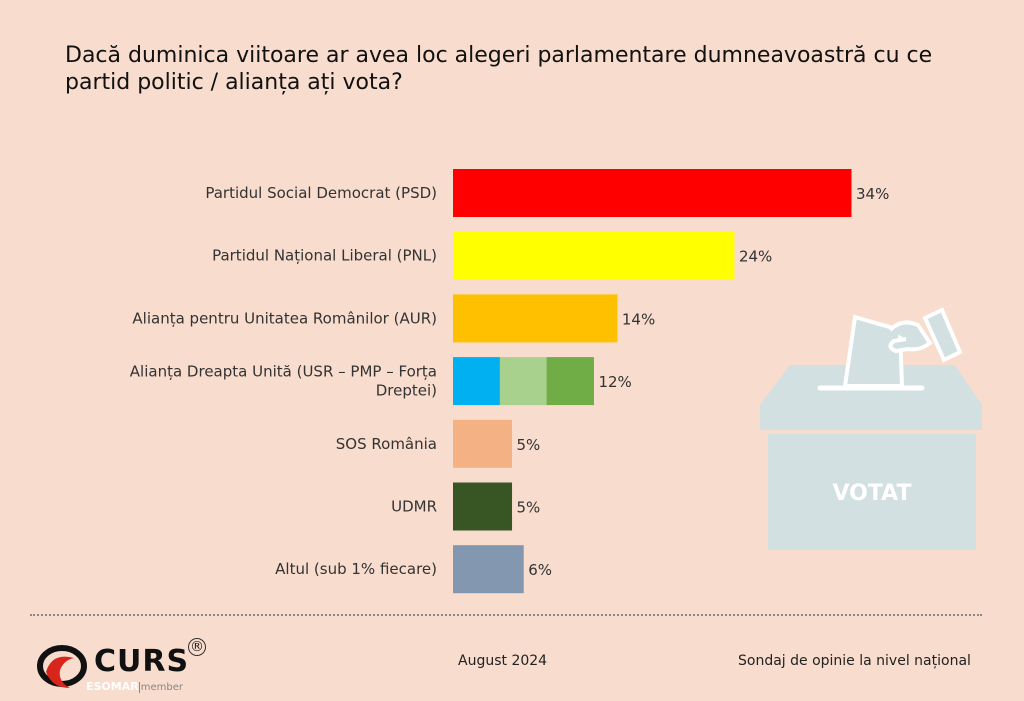  Describe the element at coordinates (872, 194) in the screenshot. I see `value-label: 34%` at that location.